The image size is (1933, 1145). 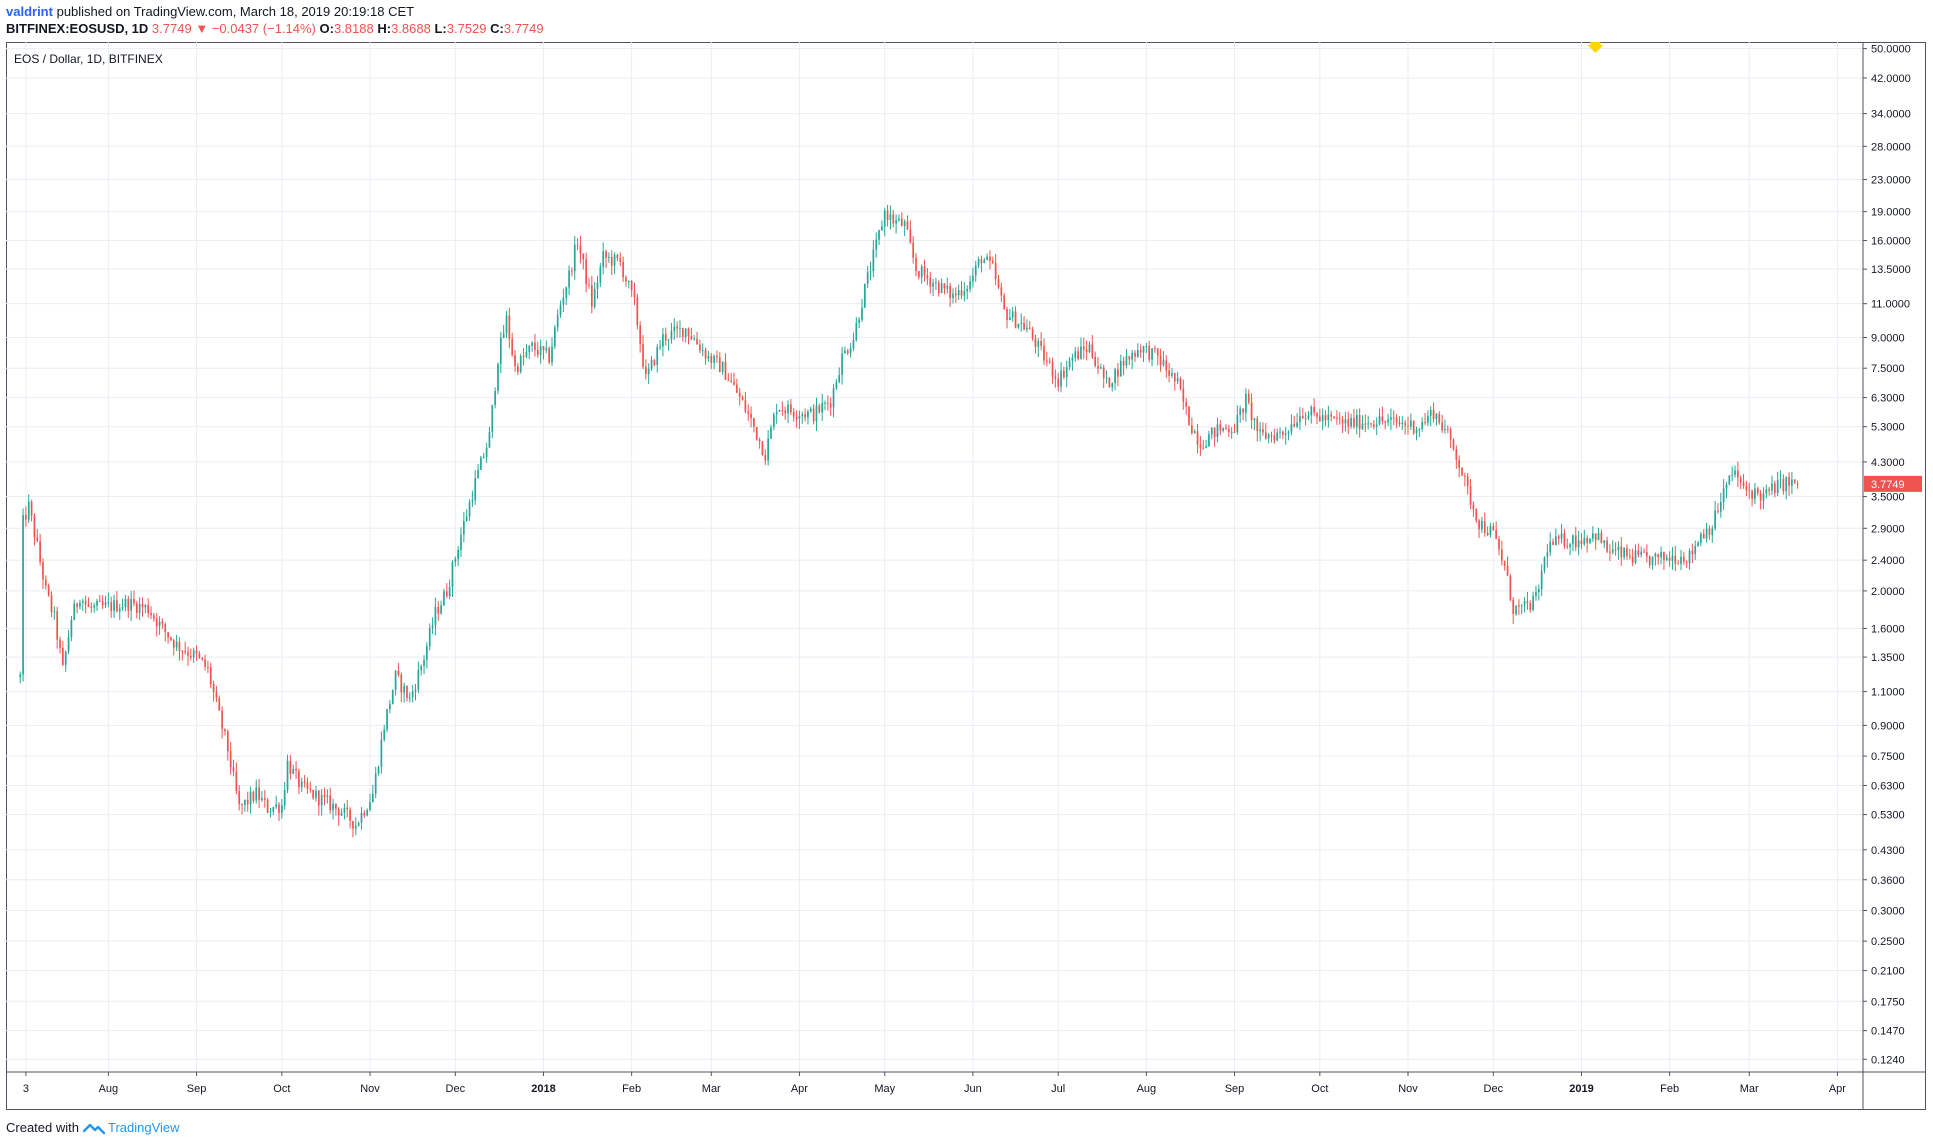 What do you see at coordinates (1888, 972) in the screenshot?
I see `price-tick-label: 0.2100` at bounding box center [1888, 972].